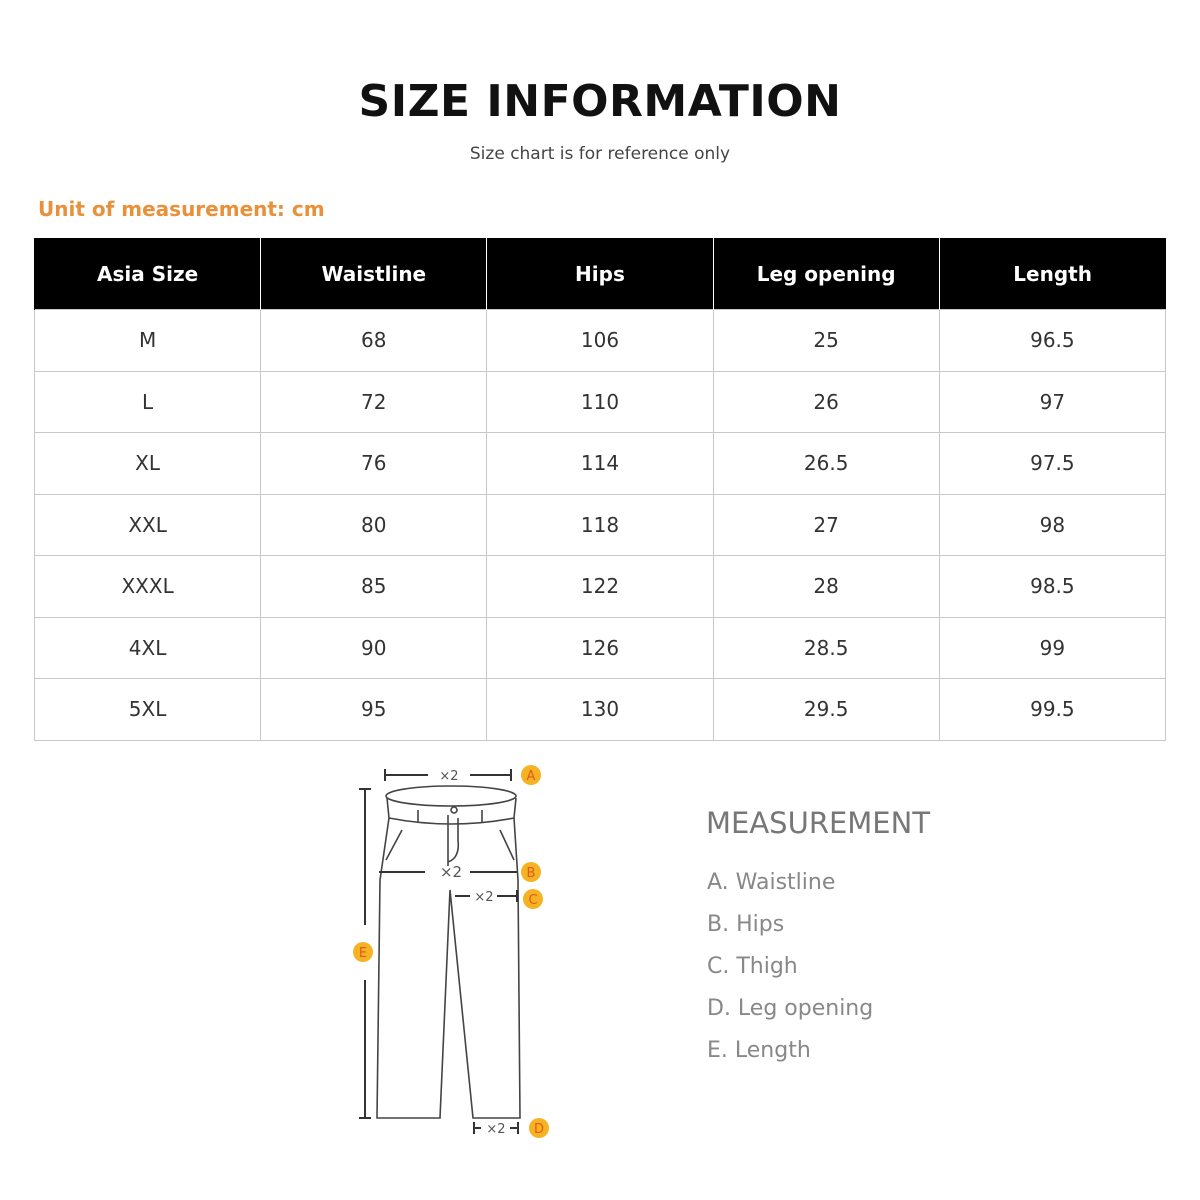 The width and height of the screenshot is (1200, 1200). Describe the element at coordinates (826, 524) in the screenshot. I see `table-cell: 27` at that location.